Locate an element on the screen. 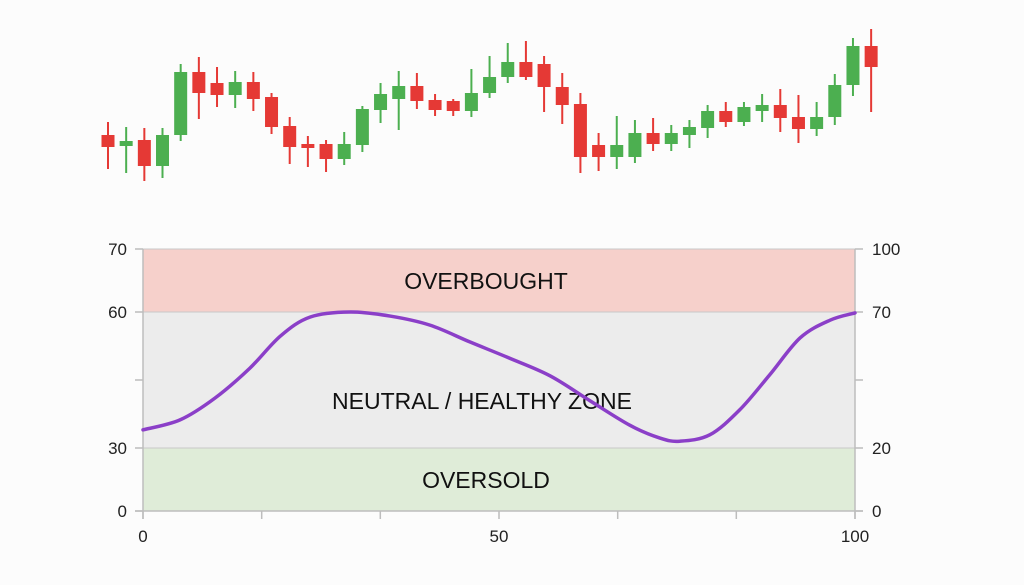 This screenshot has height=585, width=1024. y-left-label-60: 60 is located at coordinates (117, 312).